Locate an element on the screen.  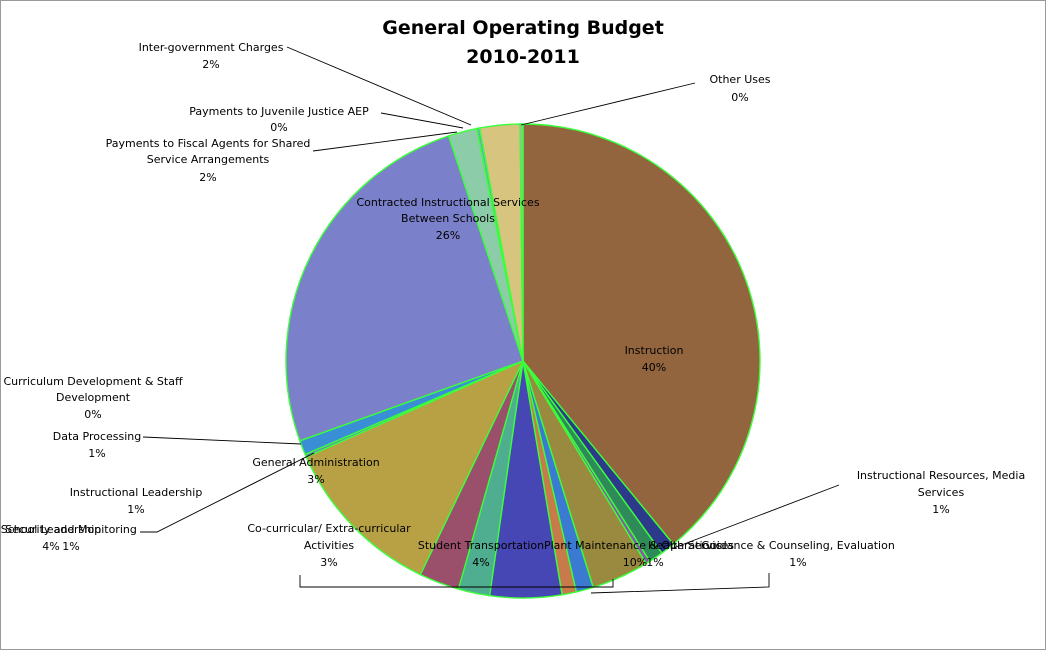
leader-juvenile is located at coordinates (422, 120).